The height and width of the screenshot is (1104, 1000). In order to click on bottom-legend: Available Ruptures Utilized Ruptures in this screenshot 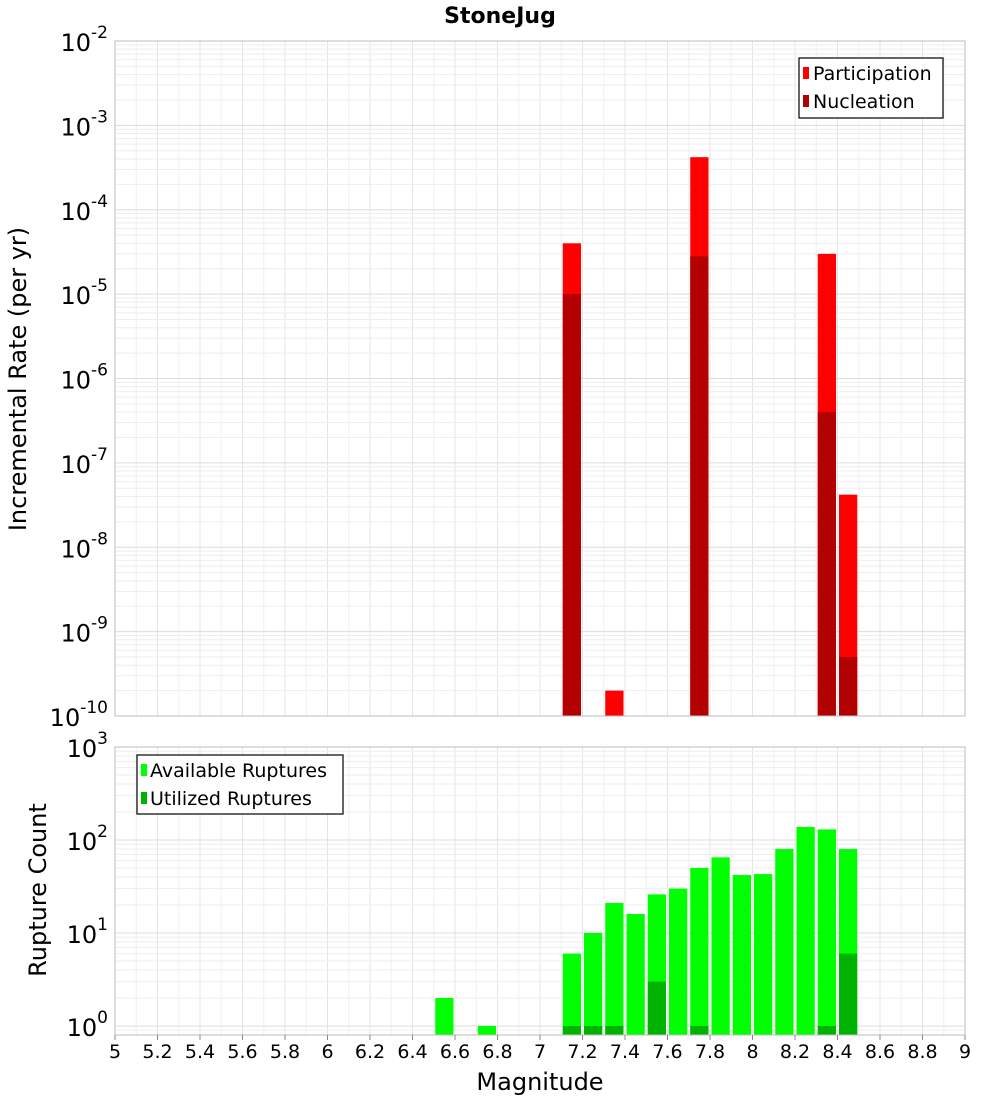, I will do `click(240, 784)`.